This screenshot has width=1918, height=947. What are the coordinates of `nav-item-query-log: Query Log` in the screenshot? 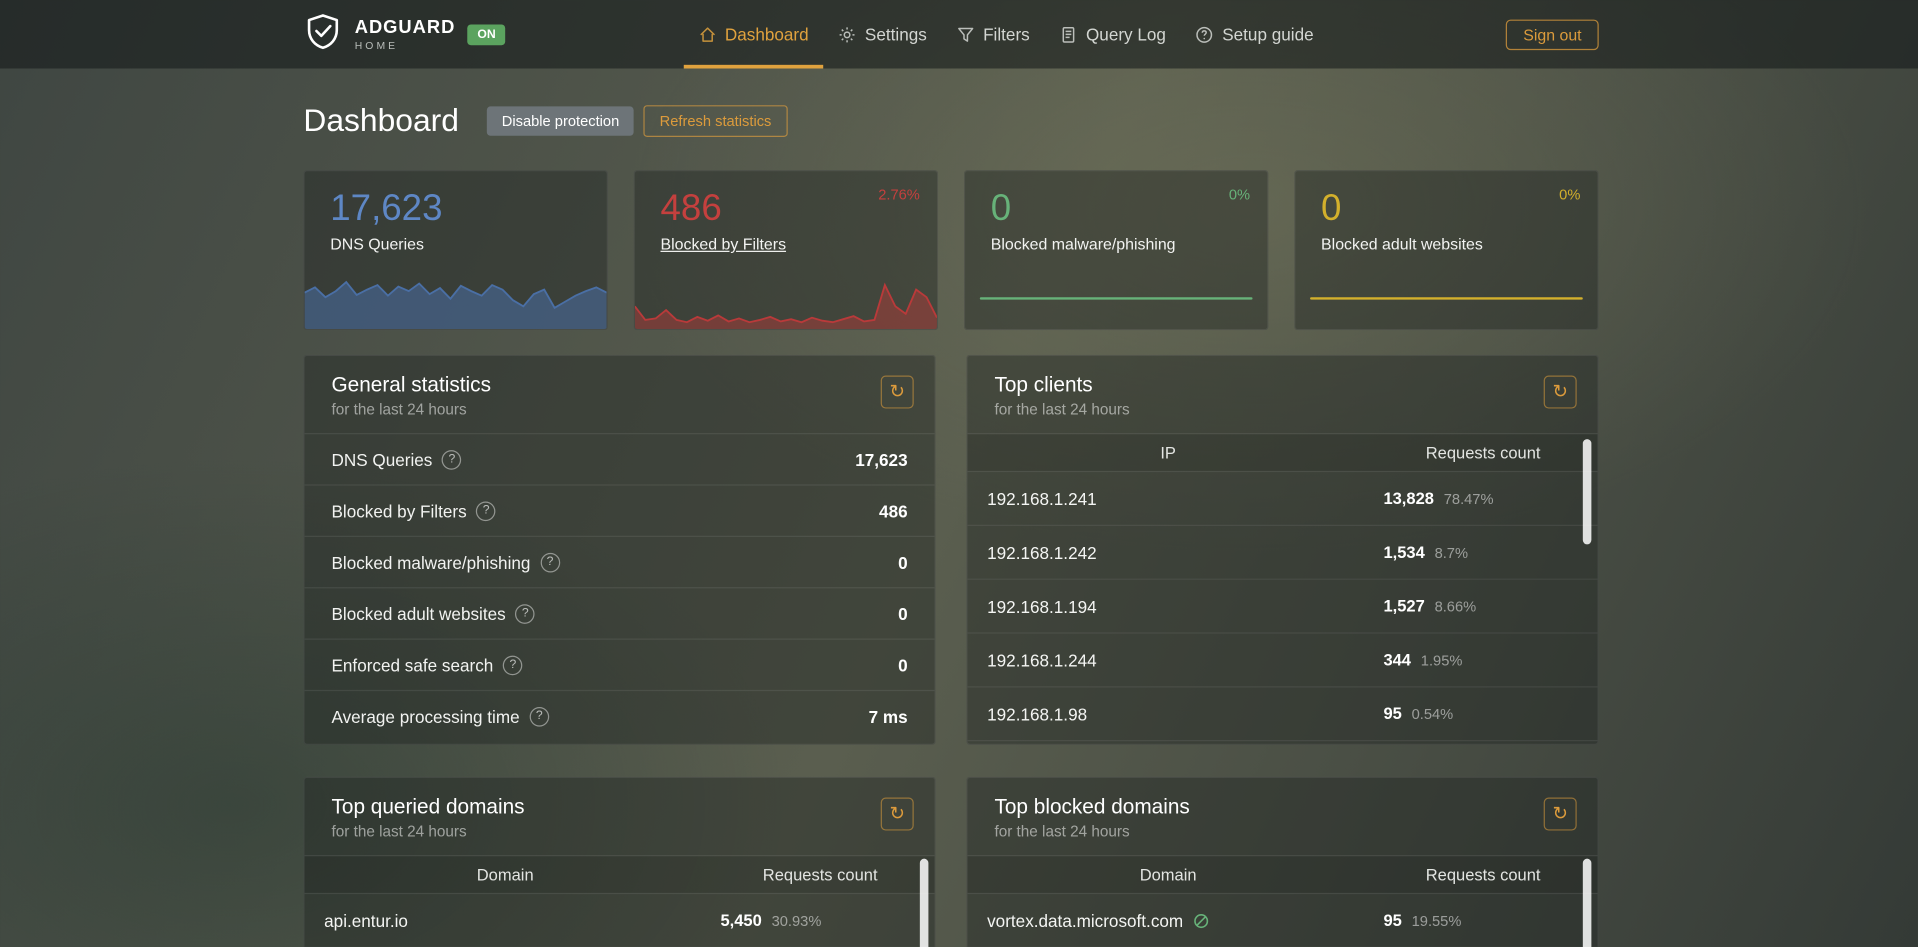 It's located at (1112, 34).